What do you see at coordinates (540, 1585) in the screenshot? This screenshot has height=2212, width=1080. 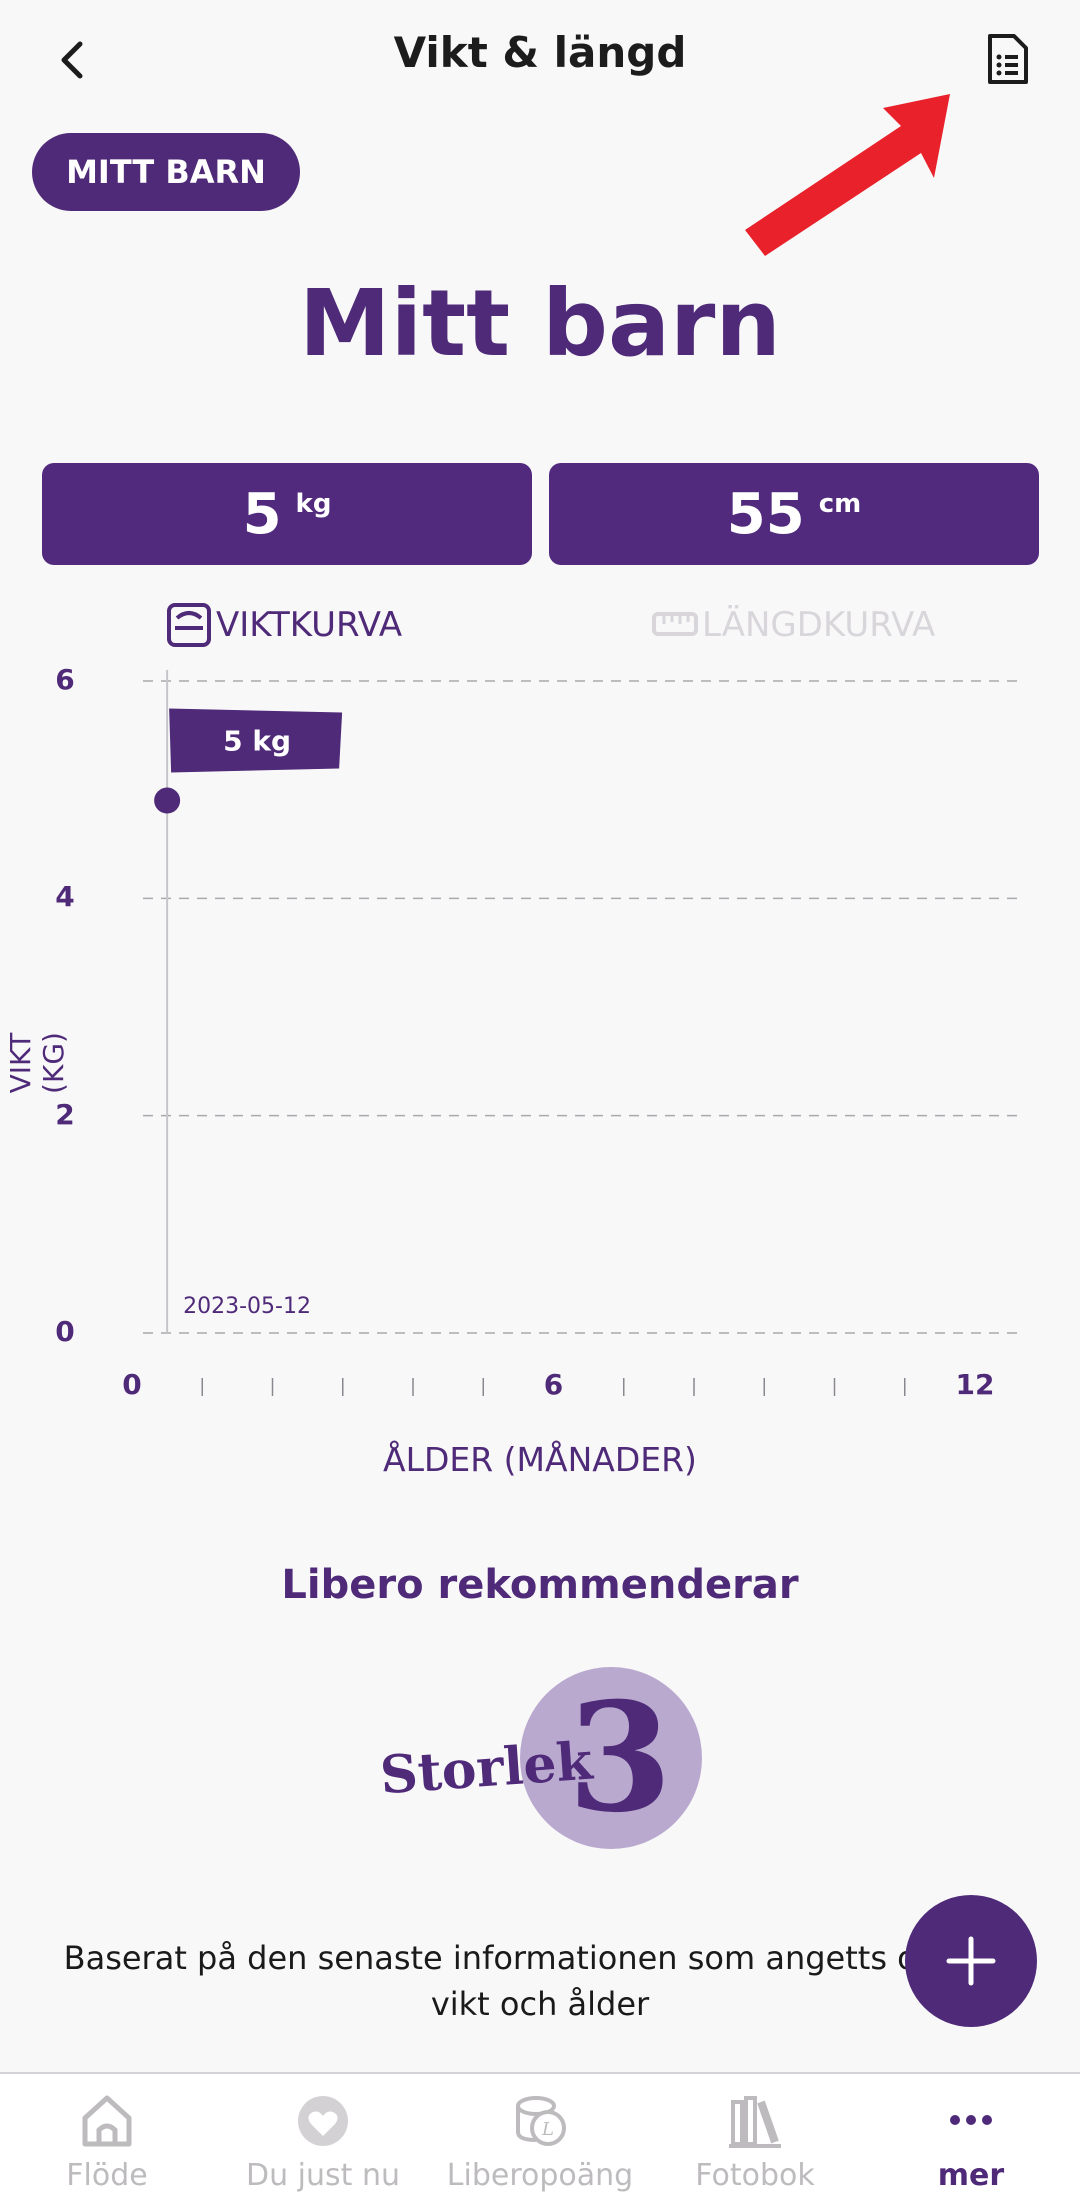 I see `recommendation-title: Libero rekommenderar` at bounding box center [540, 1585].